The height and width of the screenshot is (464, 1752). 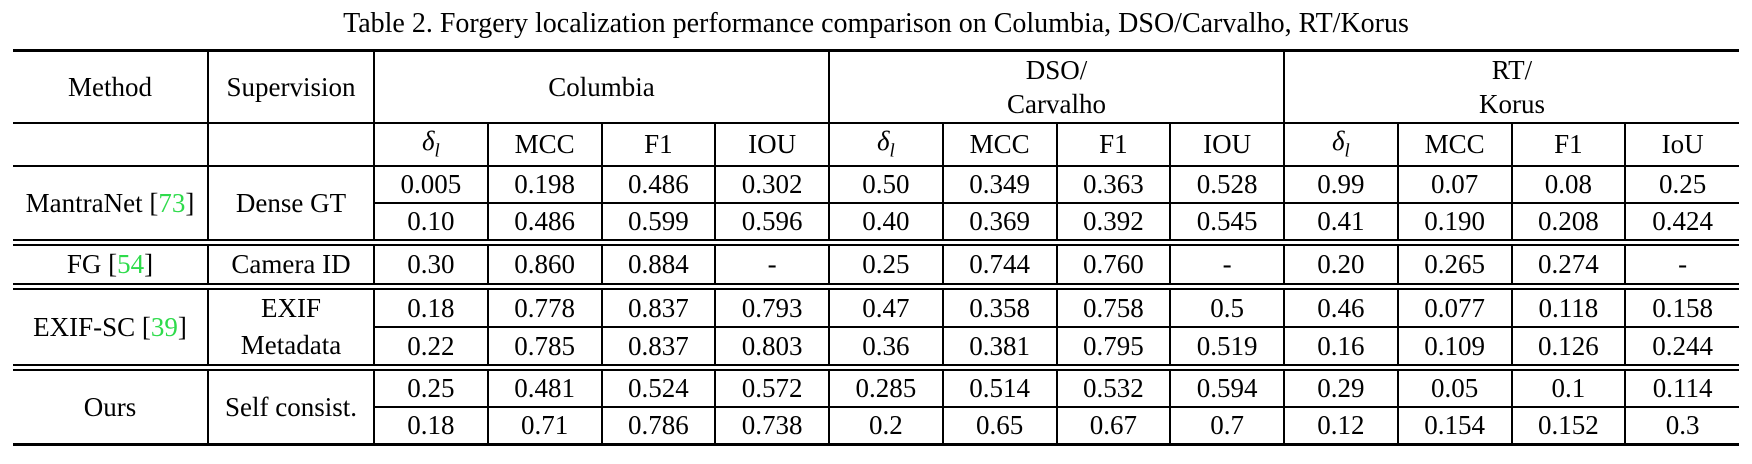 I want to click on supervision-label: Dense GT, so click(x=291, y=202).